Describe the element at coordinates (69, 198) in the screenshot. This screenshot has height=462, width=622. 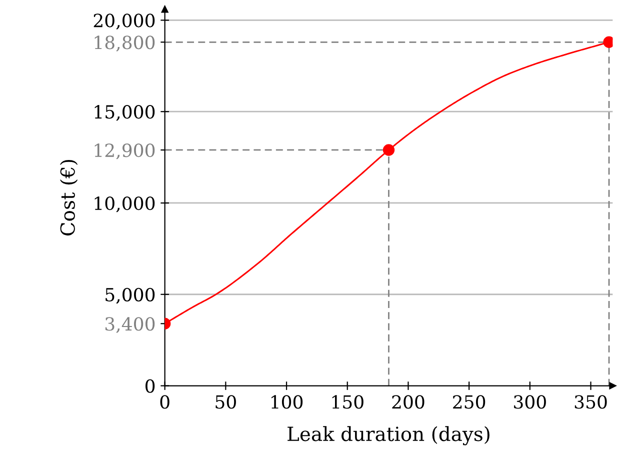
I see `y-axis-title: Cost (€)` at that location.